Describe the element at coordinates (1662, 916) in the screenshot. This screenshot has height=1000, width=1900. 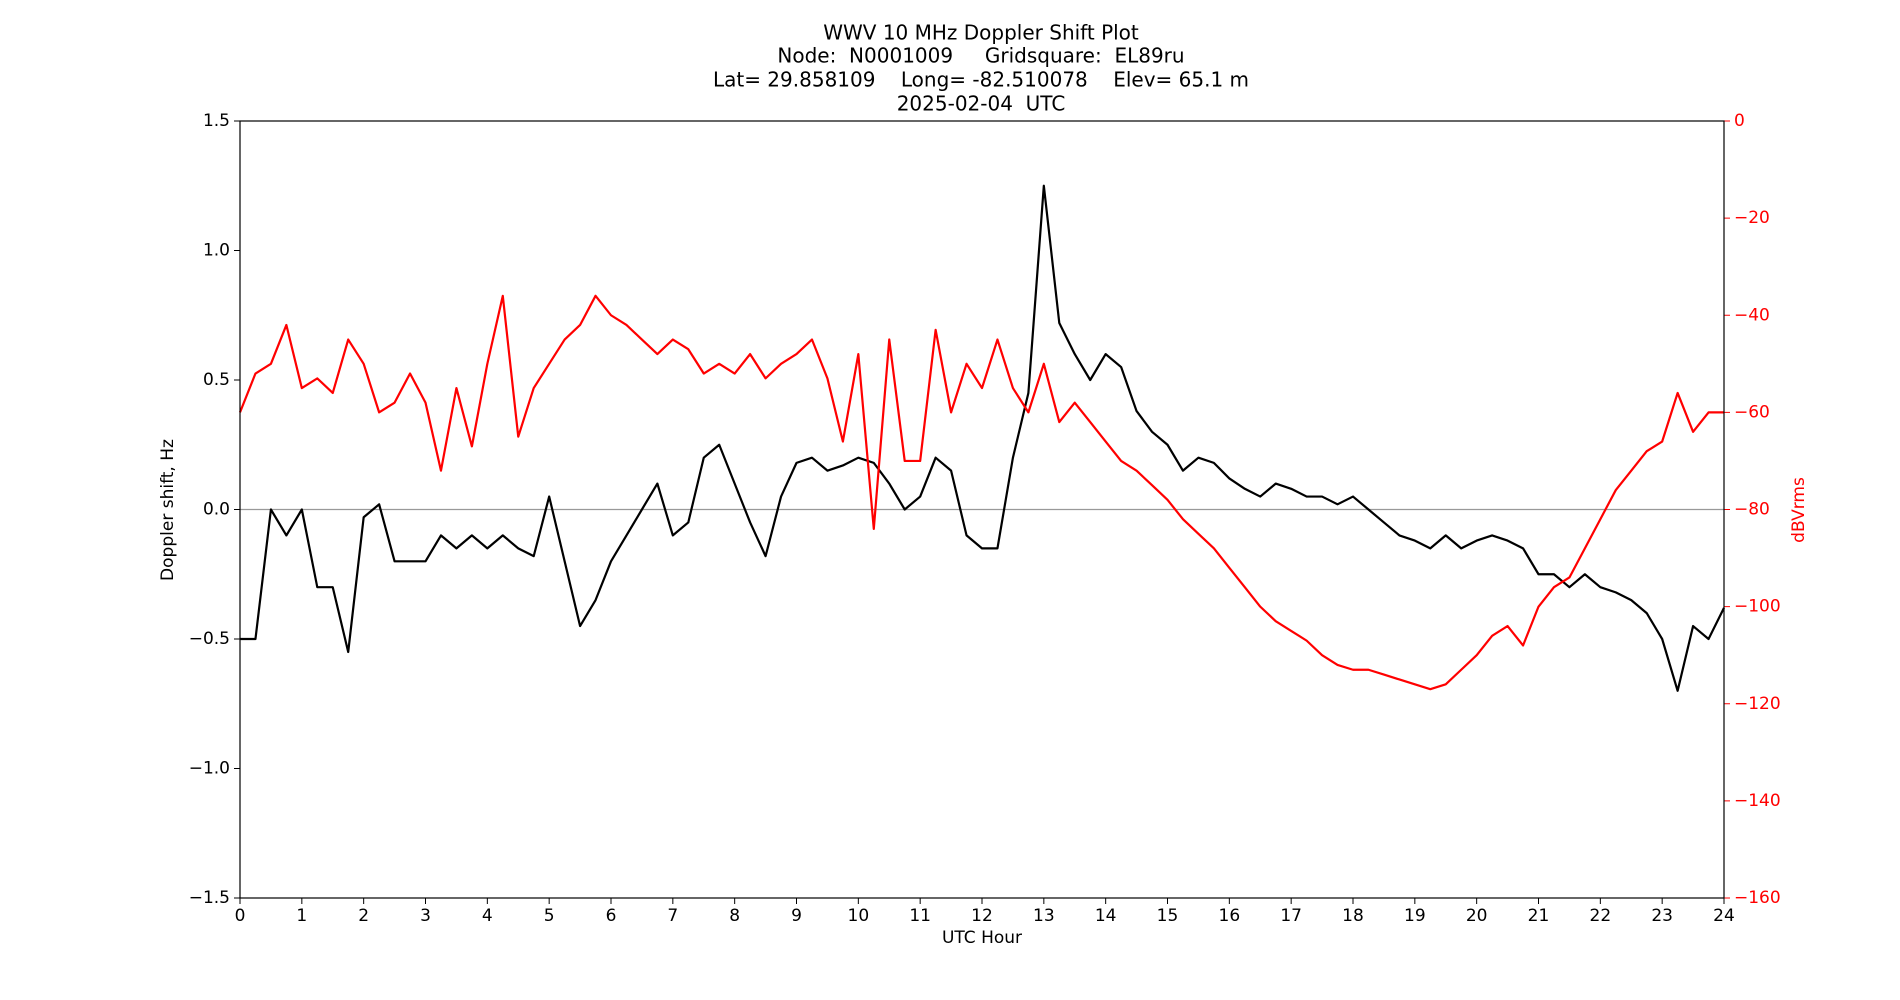
I see `x-tick-label: 23` at that location.